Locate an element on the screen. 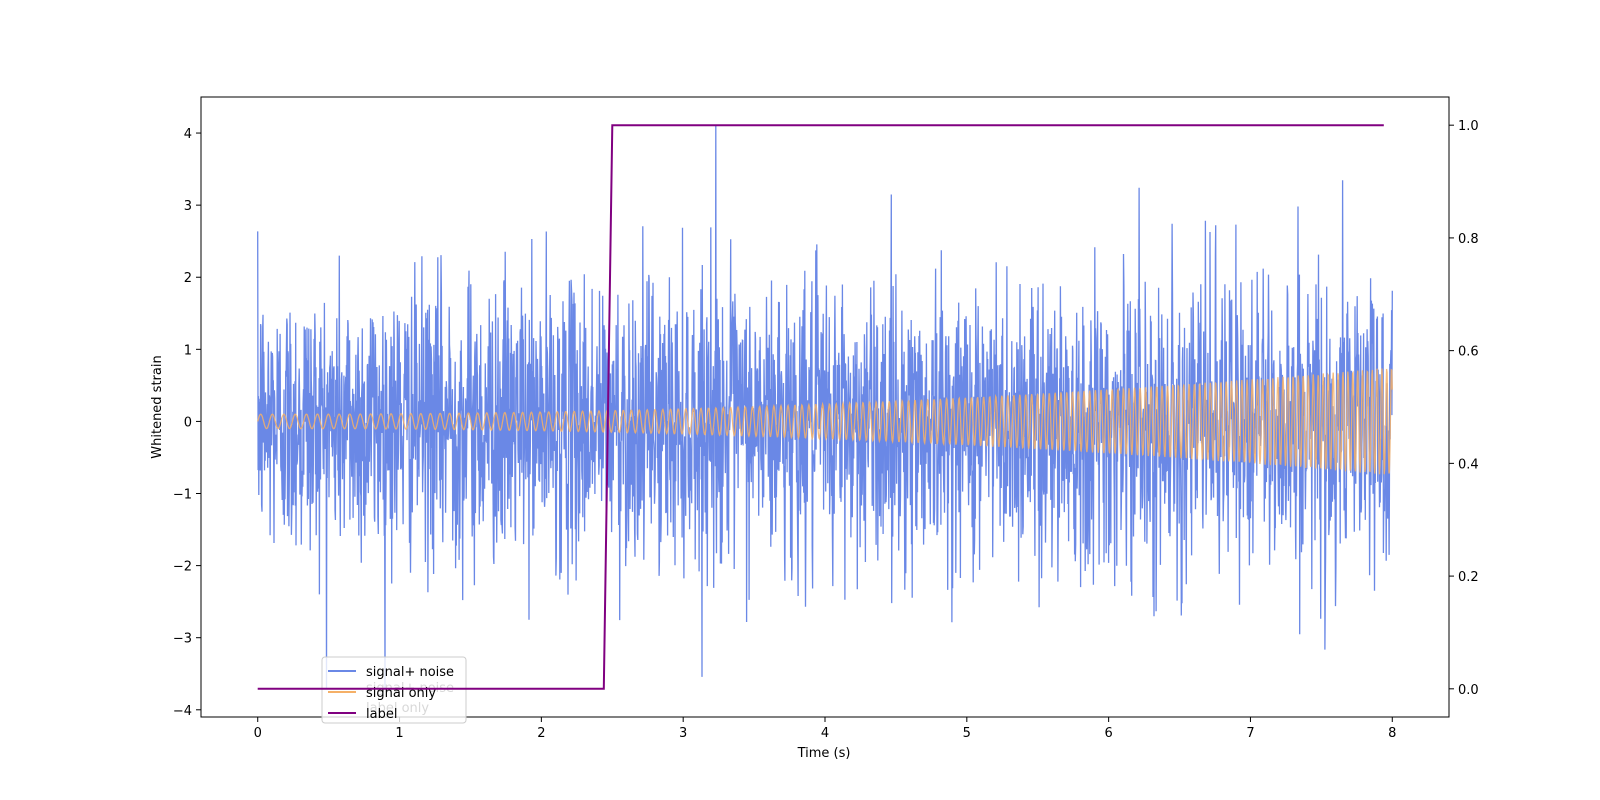  y2-tick-label: 0.4 is located at coordinates (1468, 464).